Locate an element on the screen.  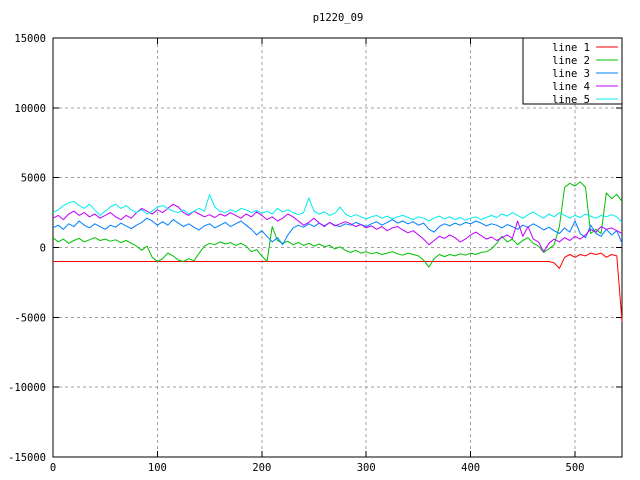
y-tick-label: 15000 is located at coordinates (30, 39).